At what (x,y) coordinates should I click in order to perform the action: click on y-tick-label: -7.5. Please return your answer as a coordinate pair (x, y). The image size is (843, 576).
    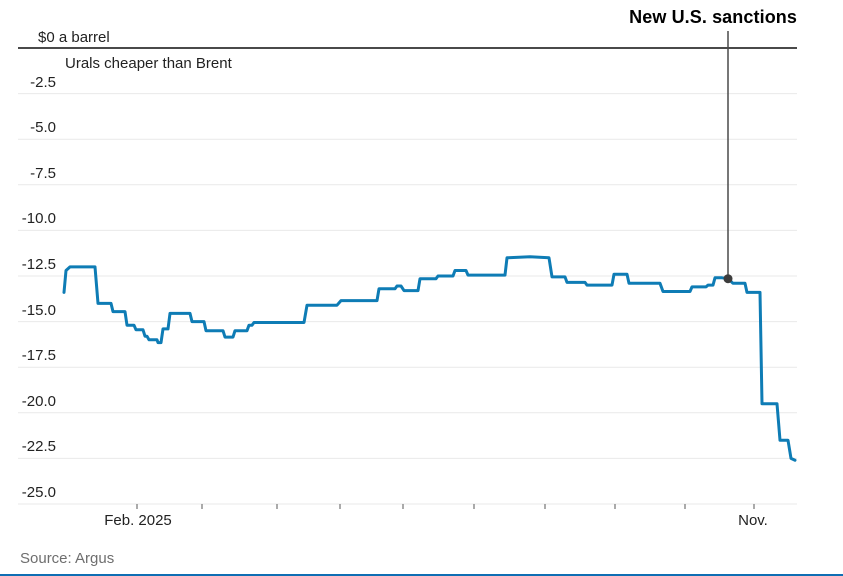
    Looking at the image, I should click on (43, 173).